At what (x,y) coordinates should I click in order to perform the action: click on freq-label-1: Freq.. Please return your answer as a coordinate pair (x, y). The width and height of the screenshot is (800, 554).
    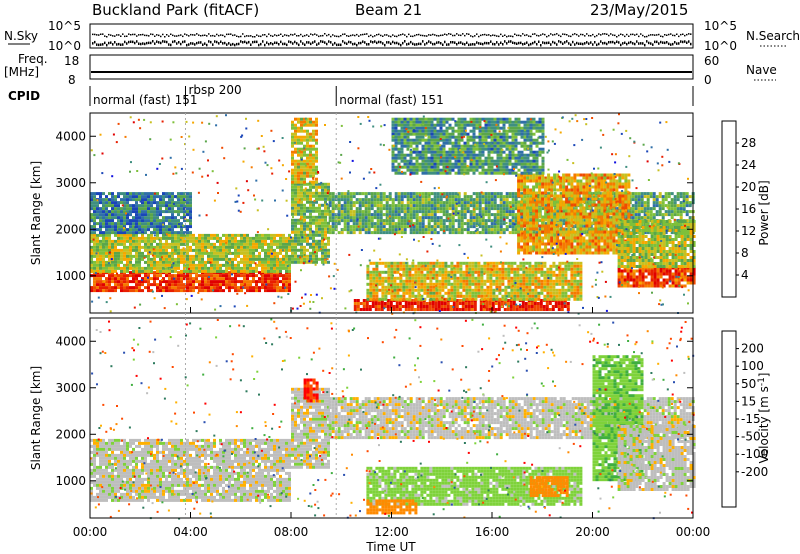
    Looking at the image, I should click on (33, 59).